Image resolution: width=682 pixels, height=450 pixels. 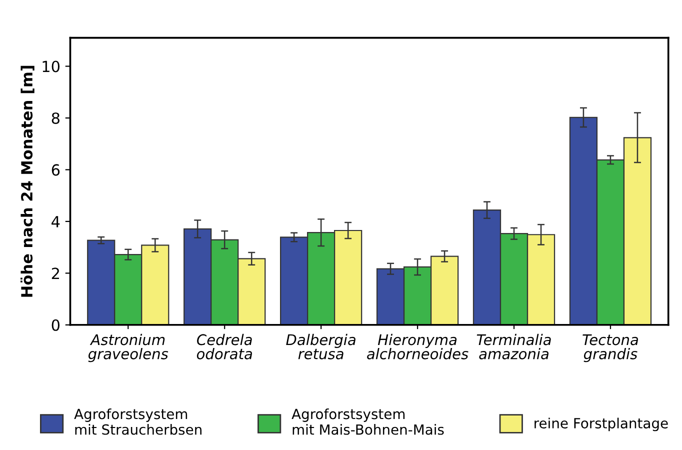 I want to click on y-tick-label: 4, so click(x=56, y=222).